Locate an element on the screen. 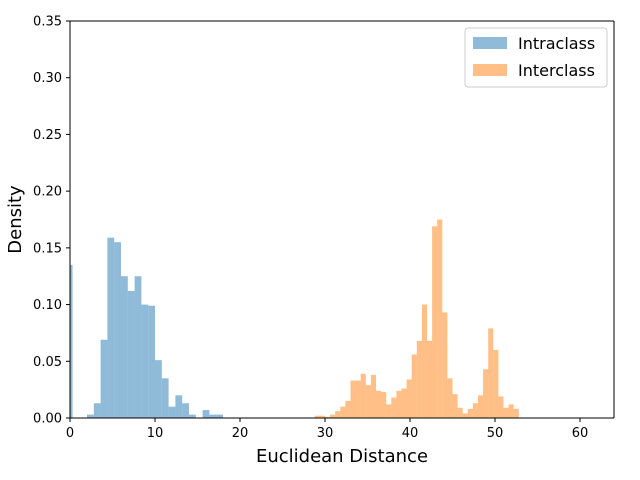 The image size is (640, 480). y-tick-label: 0.10 is located at coordinates (47, 305).